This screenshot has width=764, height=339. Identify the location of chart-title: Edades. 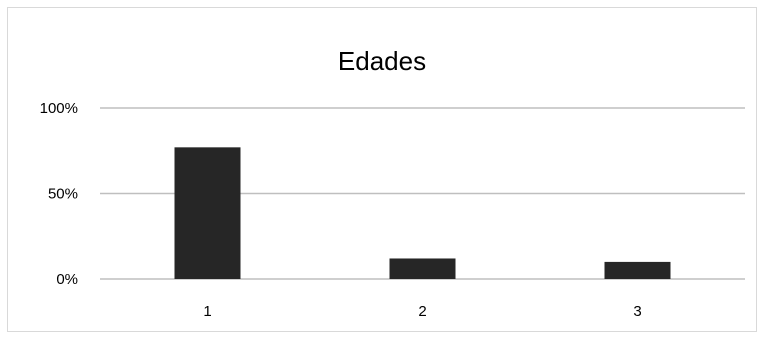
(382, 61).